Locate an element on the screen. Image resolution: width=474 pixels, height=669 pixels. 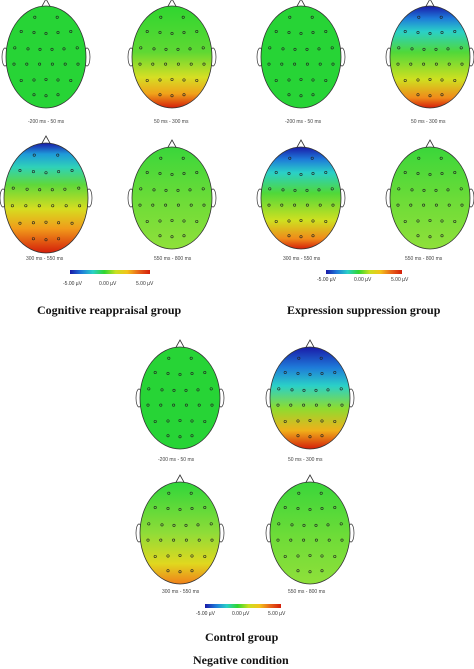
group3-map4-time-label: 550 ms - 800 ms is located at coordinates (307, 592).